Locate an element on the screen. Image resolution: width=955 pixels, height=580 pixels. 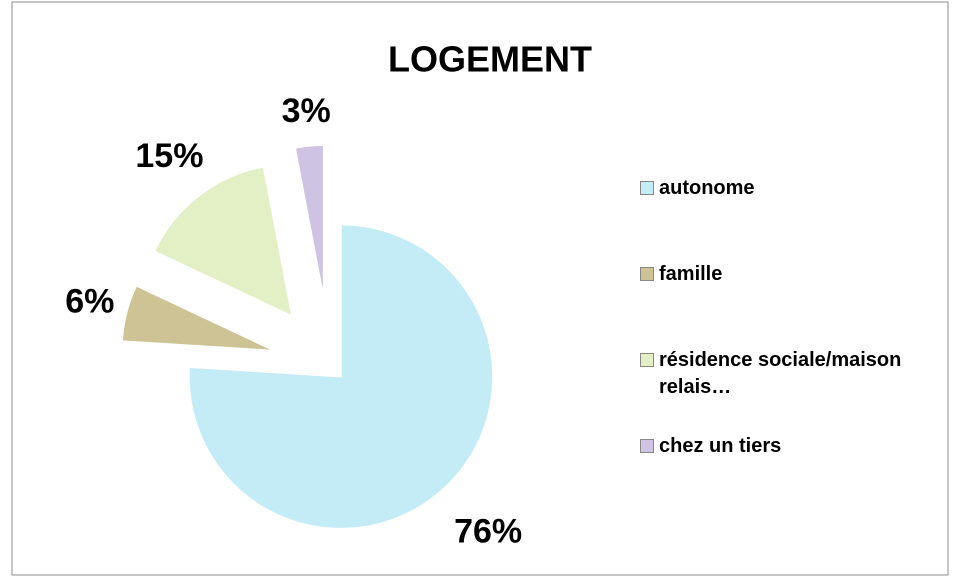
legend-label: famille is located at coordinates (691, 274).